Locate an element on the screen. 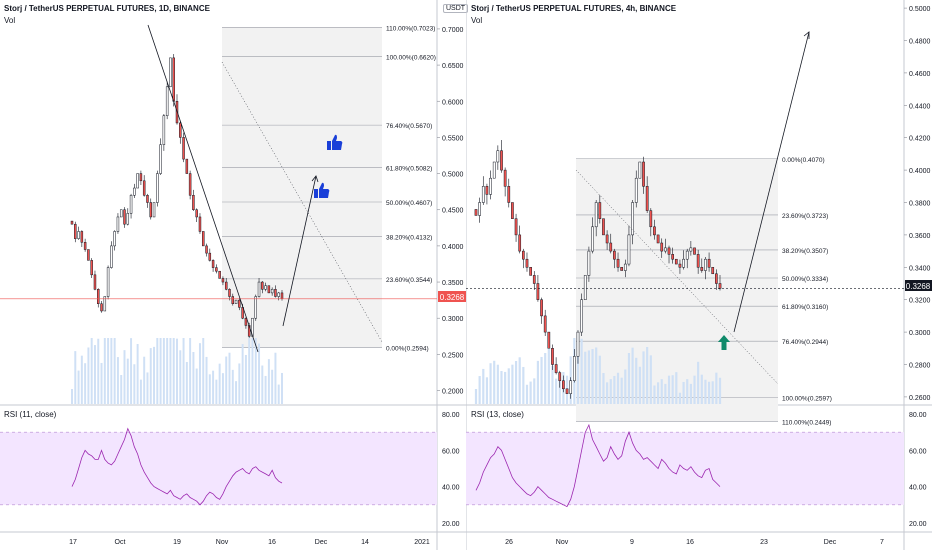  right-projection-arrow is located at coordinates (771, 182).